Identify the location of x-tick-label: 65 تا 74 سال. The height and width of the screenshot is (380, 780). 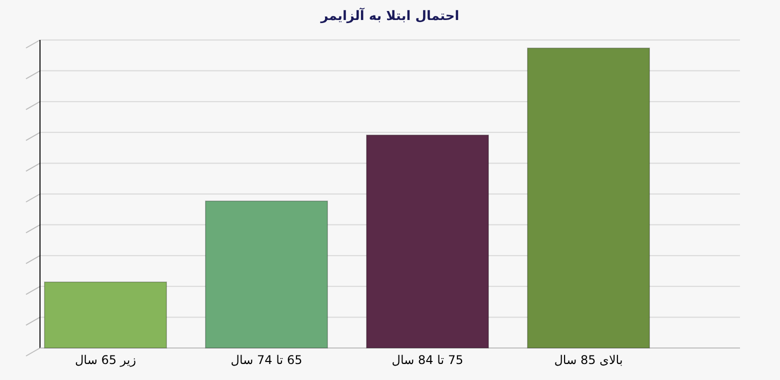
(266, 360).